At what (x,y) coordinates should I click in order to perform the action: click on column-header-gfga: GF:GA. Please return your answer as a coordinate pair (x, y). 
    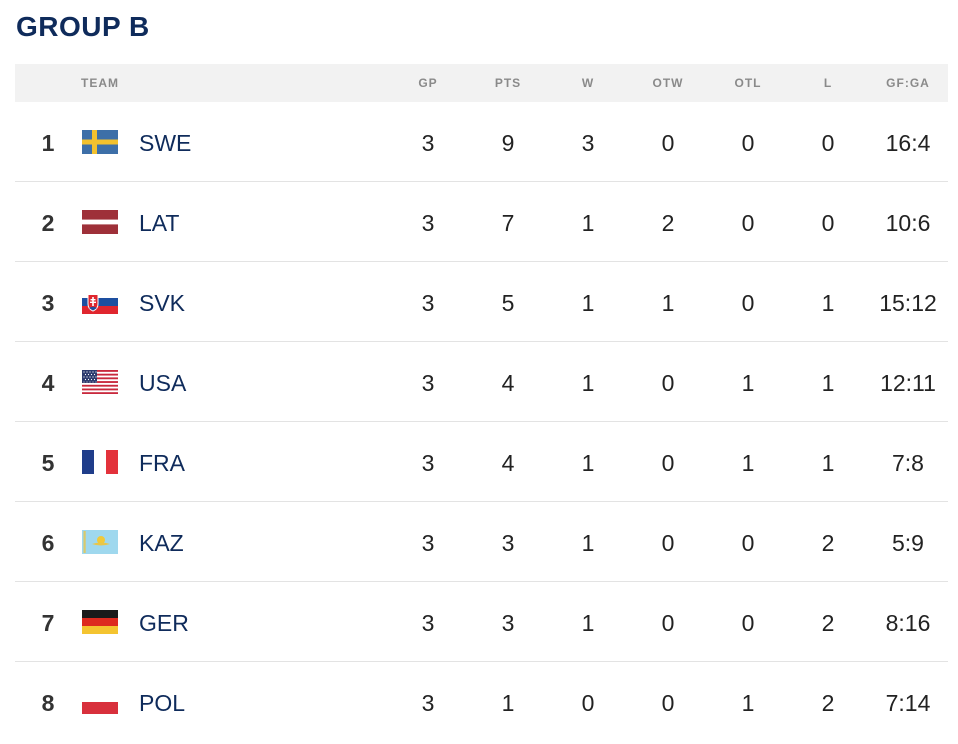
    Looking at the image, I should click on (908, 83).